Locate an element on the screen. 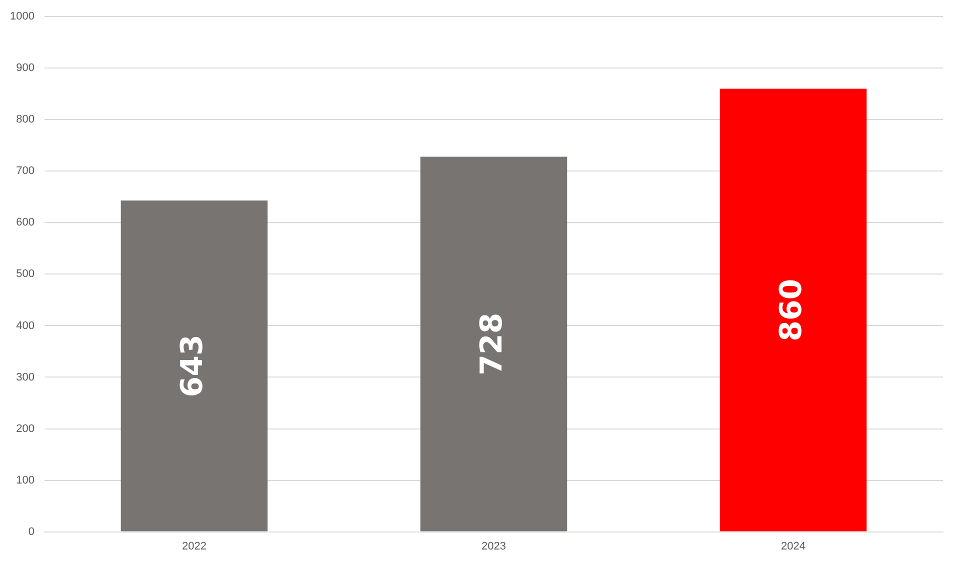  y-tick-label: 800 is located at coordinates (25, 120).